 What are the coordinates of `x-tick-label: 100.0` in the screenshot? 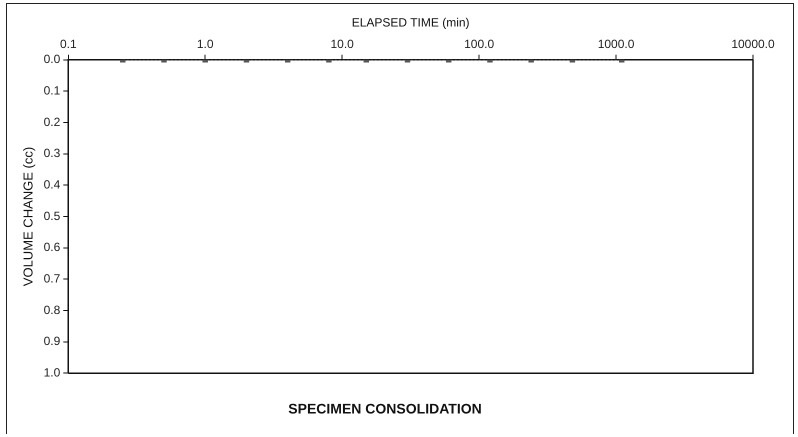 It's located at (479, 43).